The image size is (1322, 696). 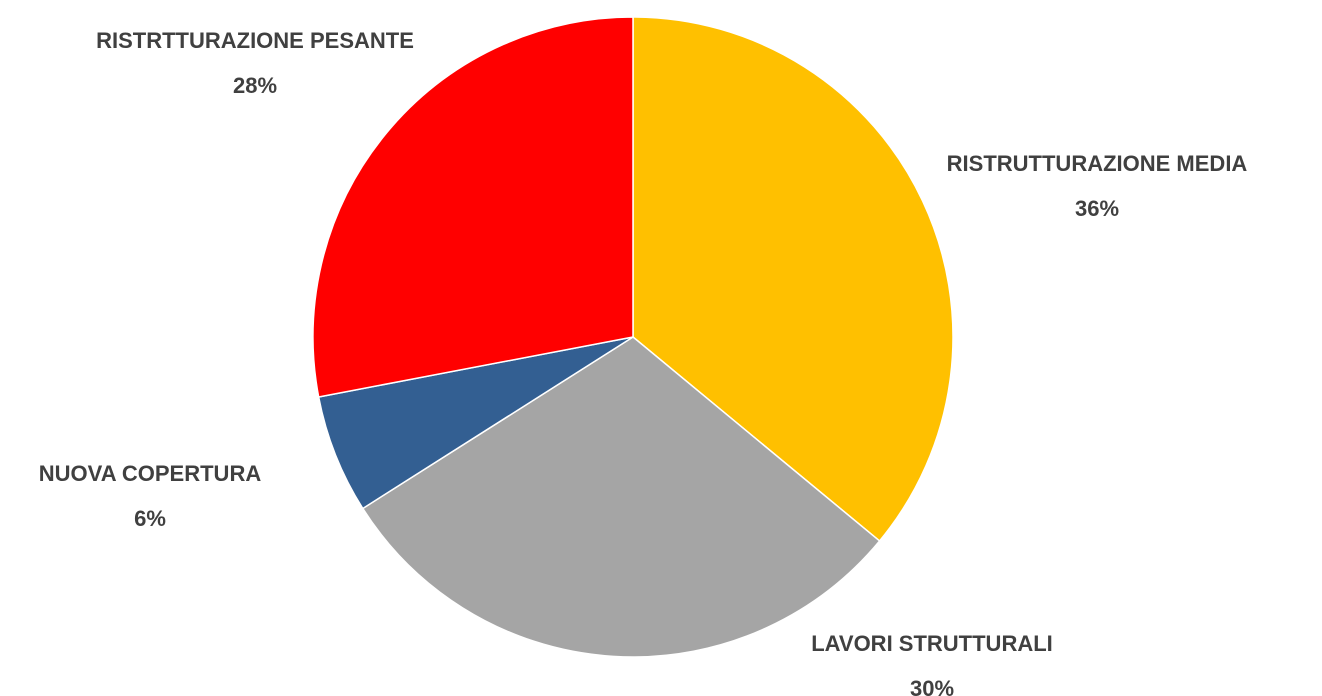 What do you see at coordinates (255, 40) in the screenshot?
I see `slice-label: RISTRTTURAZIONE PESANTE` at bounding box center [255, 40].